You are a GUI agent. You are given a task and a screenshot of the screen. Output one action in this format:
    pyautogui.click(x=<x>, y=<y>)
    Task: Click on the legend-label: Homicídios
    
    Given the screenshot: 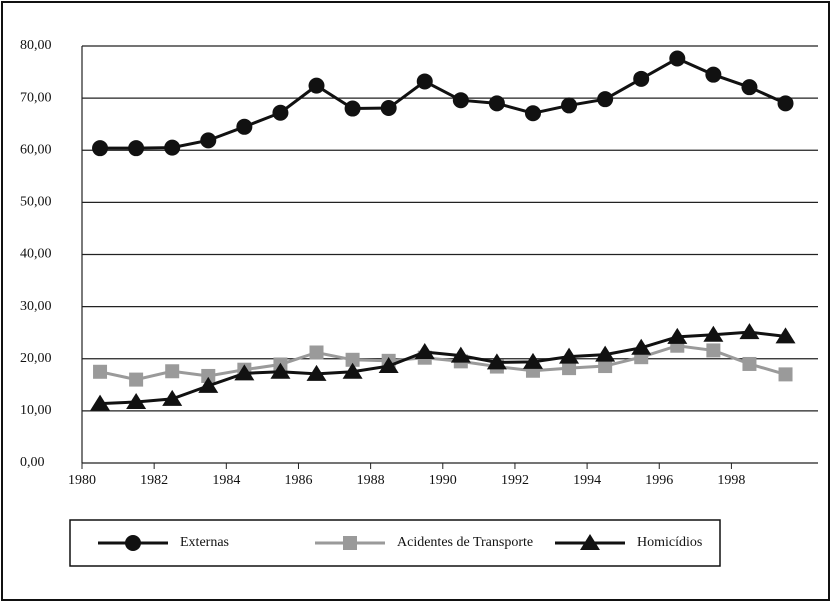 What is the action you would take?
    pyautogui.click(x=669, y=542)
    